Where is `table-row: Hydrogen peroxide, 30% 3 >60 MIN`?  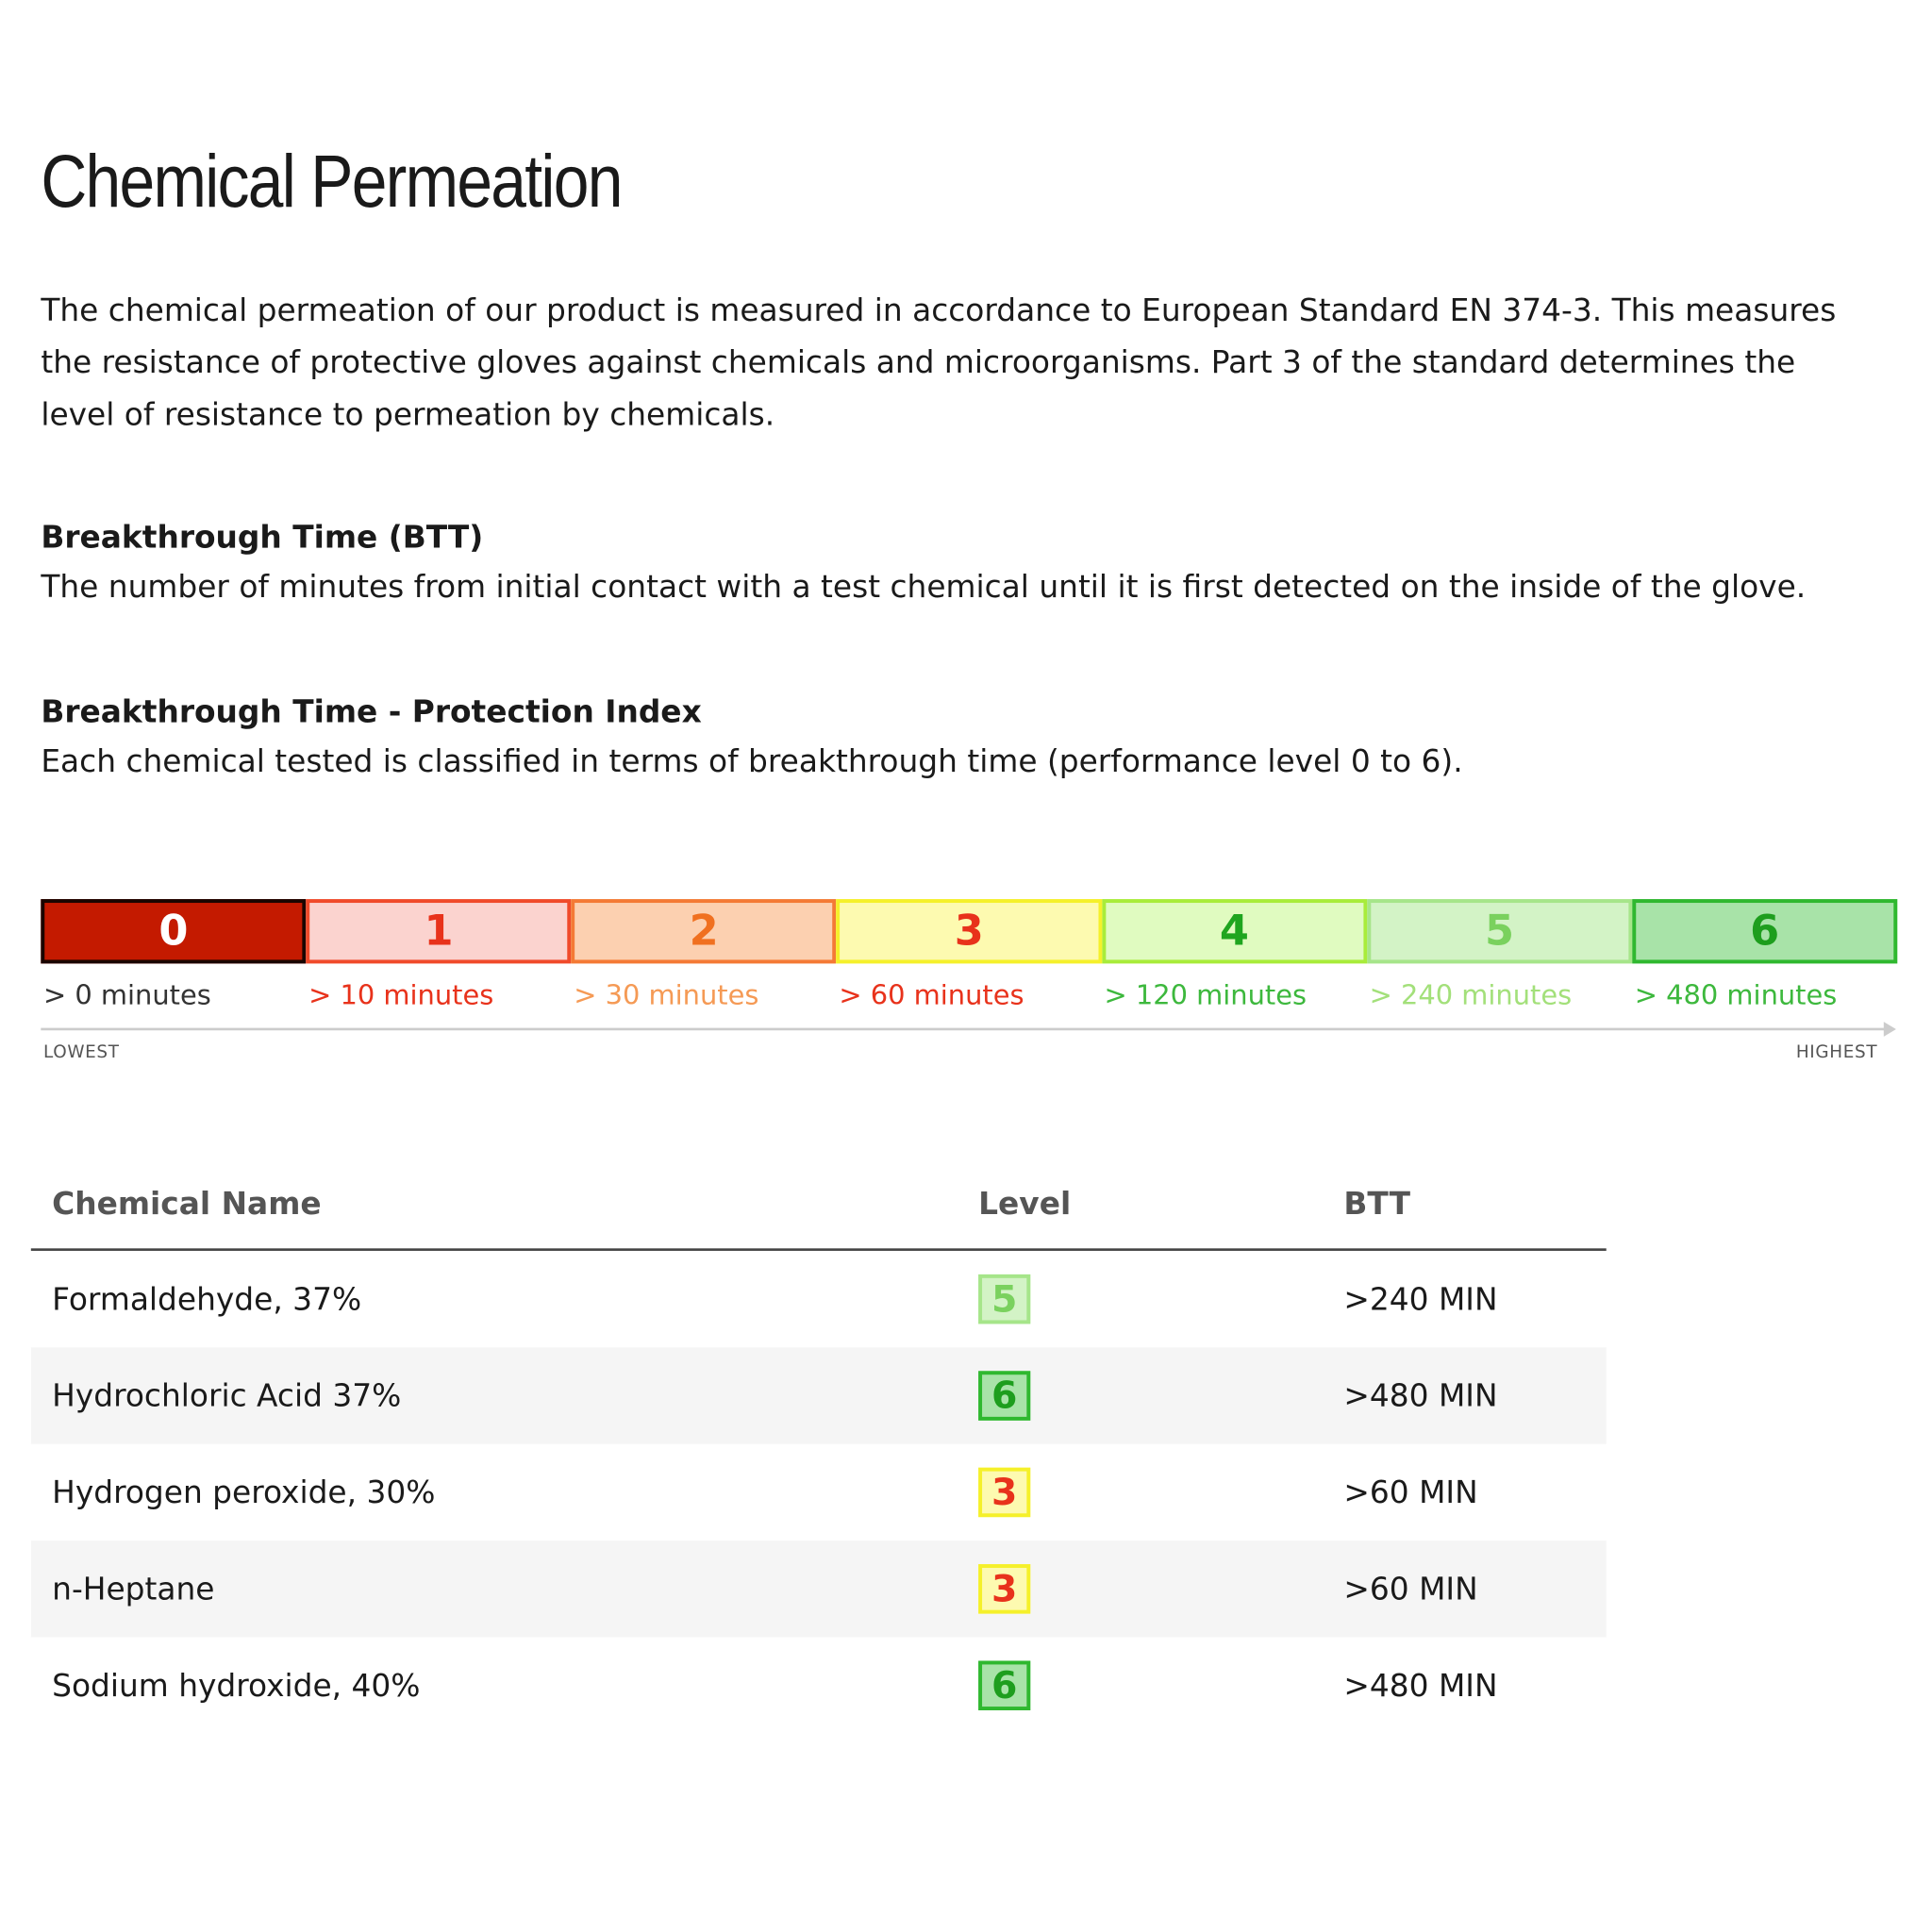 table-row: Hydrogen peroxide, 30% 3 >60 MIN is located at coordinates (819, 1493).